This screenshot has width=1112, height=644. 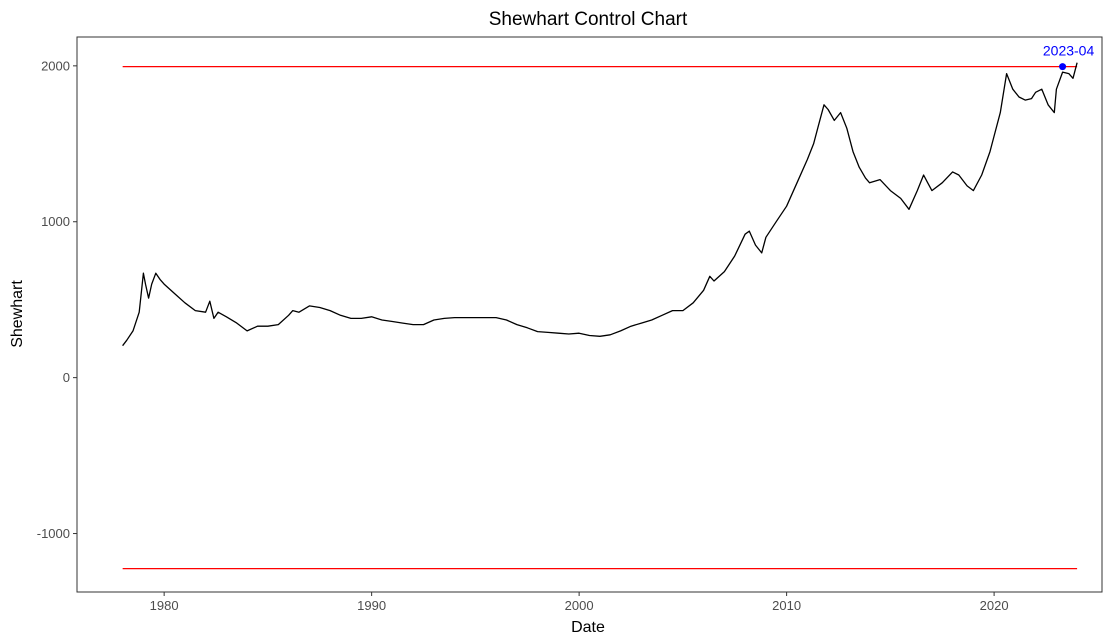 I want to click on x-axis-title: Date, so click(x=588, y=627).